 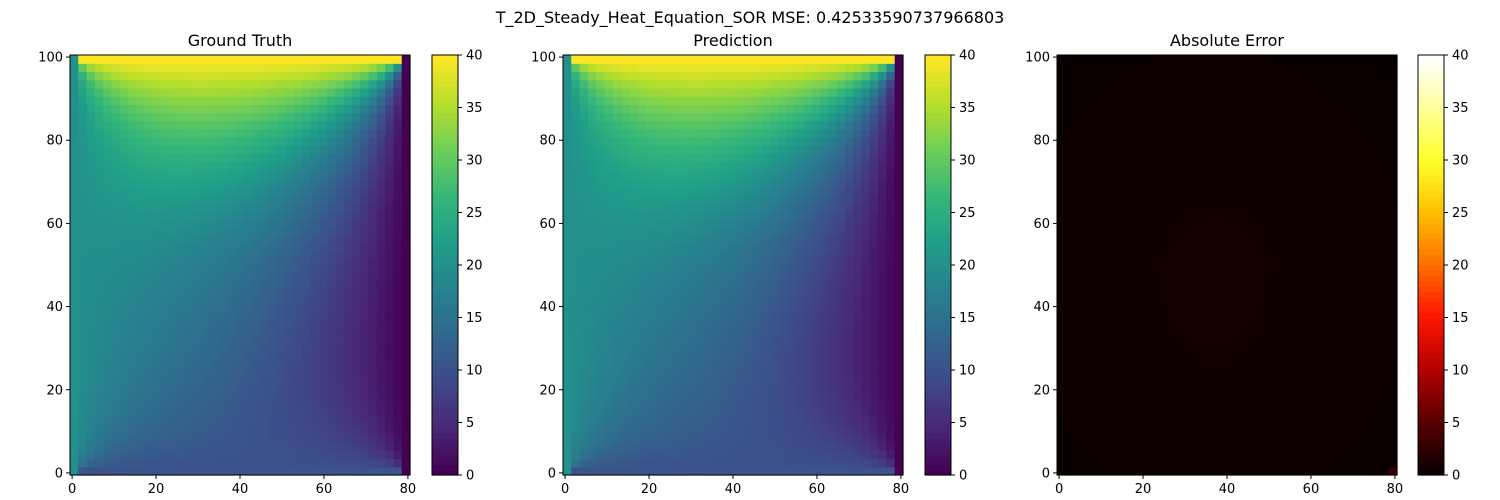 What do you see at coordinates (967, 318) in the screenshot?
I see `colorbar-tick-label: 15` at bounding box center [967, 318].